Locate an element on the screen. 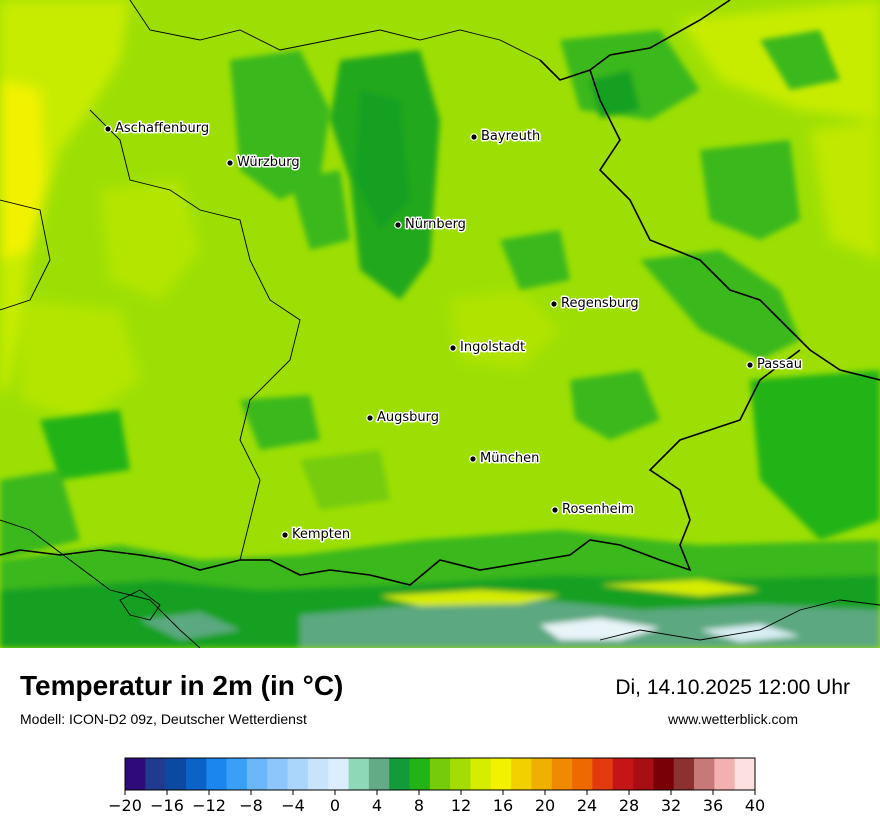 The image size is (880, 835). state-border-west is located at coordinates (25, 255).